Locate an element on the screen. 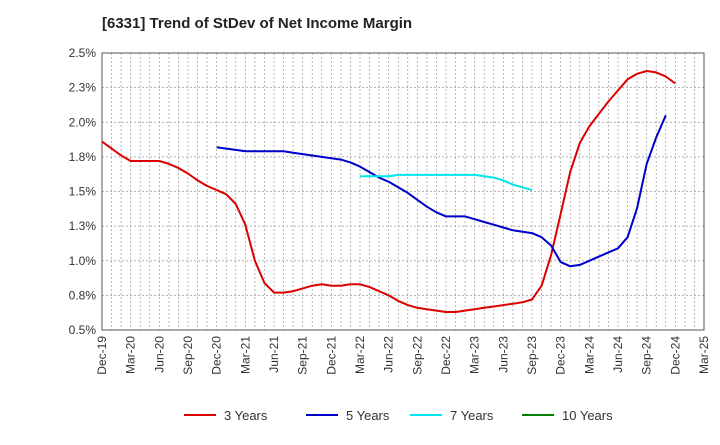 Image resolution: width=720 pixels, height=445 pixels. y-tick-label: 1.8% is located at coordinates (83, 157).